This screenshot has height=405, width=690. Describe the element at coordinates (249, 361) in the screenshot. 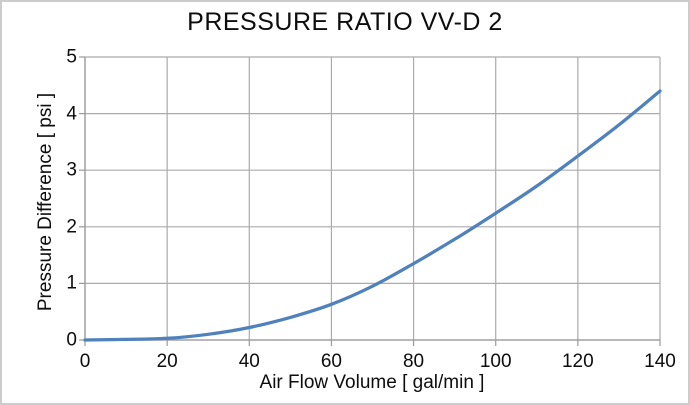

I see `x-tick-label: 40` at that location.